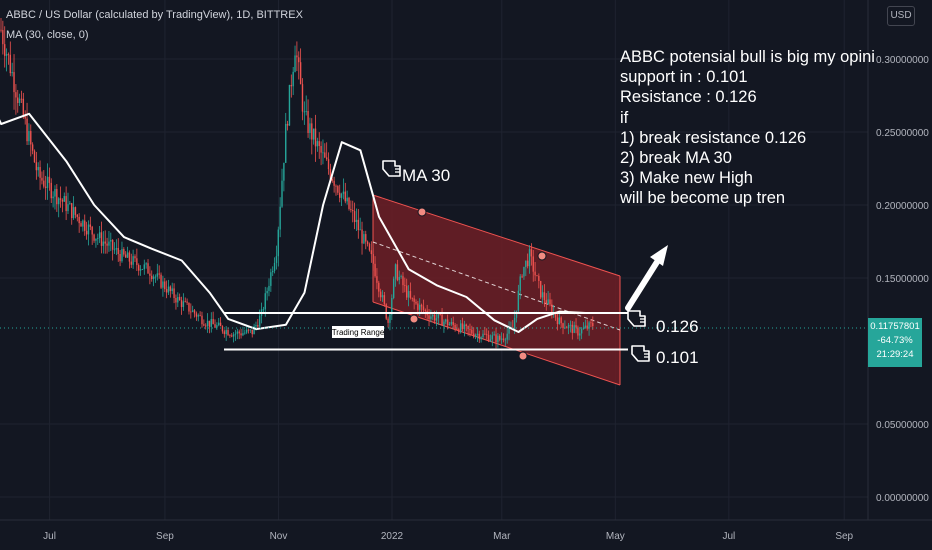  Describe the element at coordinates (358, 332) in the screenshot. I see `svg-text: Trading Range` at that location.